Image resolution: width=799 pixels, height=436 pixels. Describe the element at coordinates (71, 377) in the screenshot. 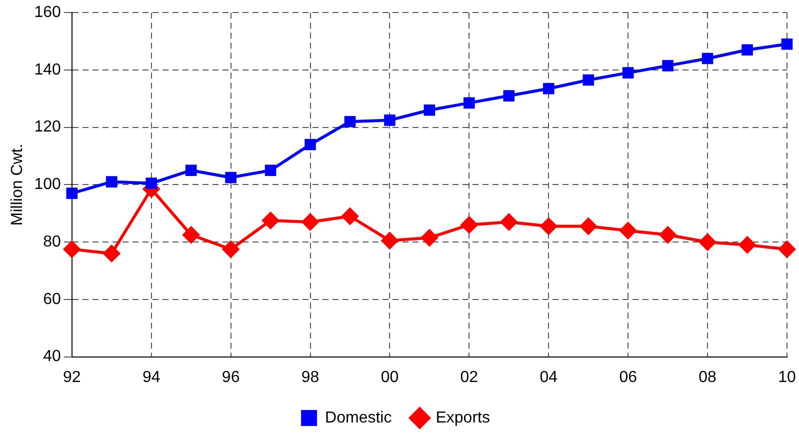

I see `x-tick-label: 92` at that location.